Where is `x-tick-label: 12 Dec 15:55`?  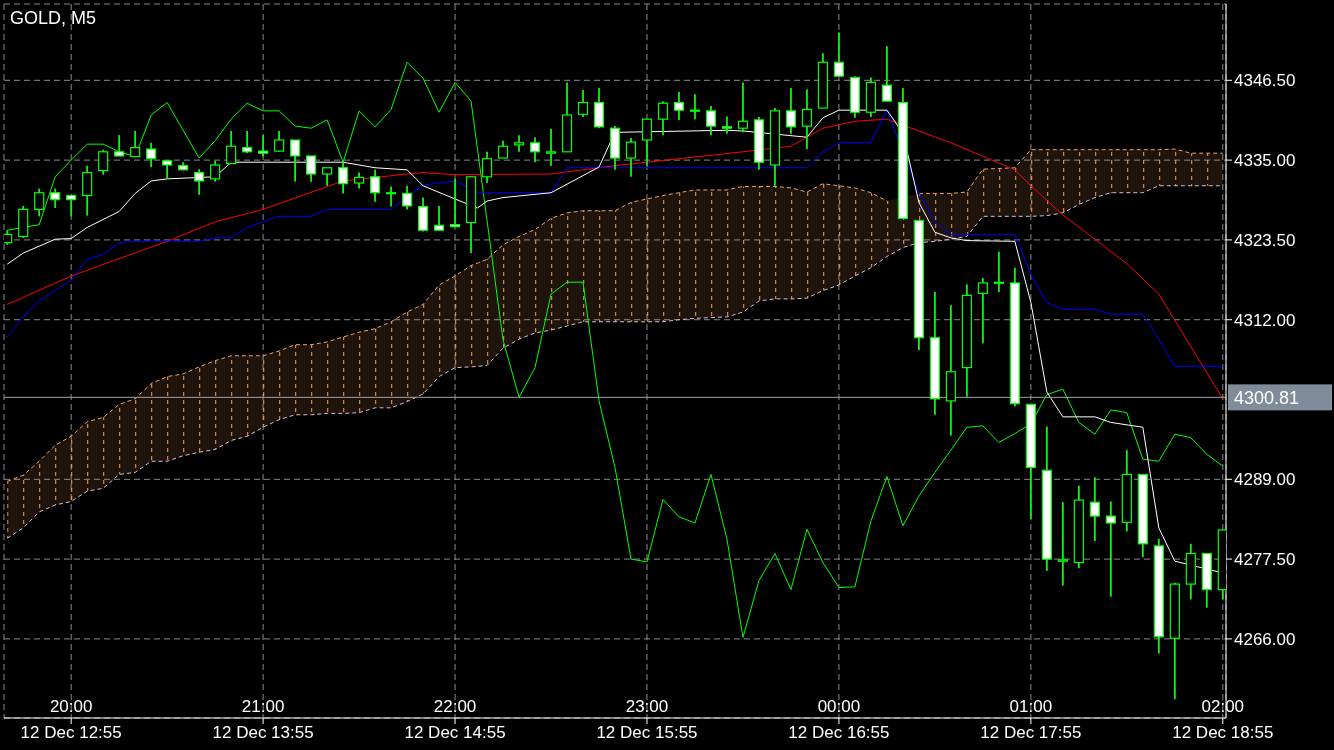 x-tick-label: 12 Dec 15:55 is located at coordinates (647, 733).